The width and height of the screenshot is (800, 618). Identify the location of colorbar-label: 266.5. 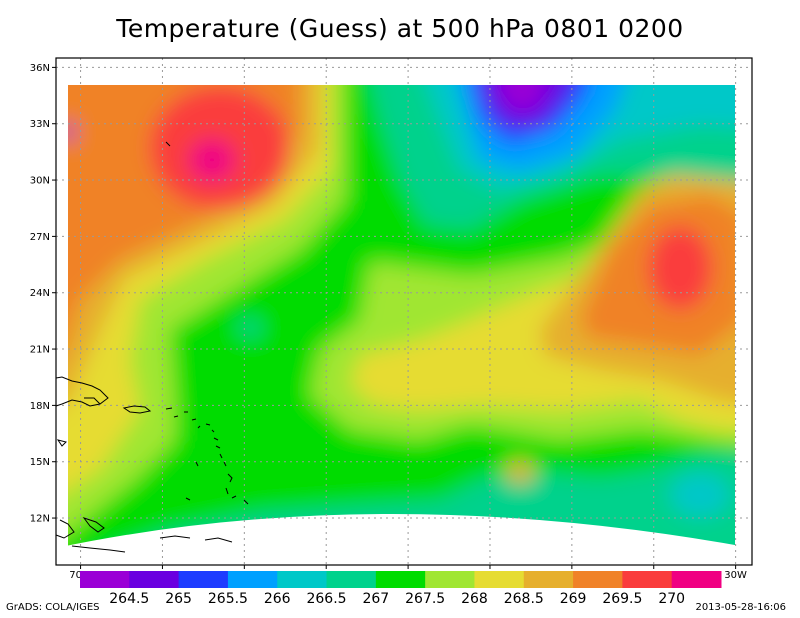
(326, 599).